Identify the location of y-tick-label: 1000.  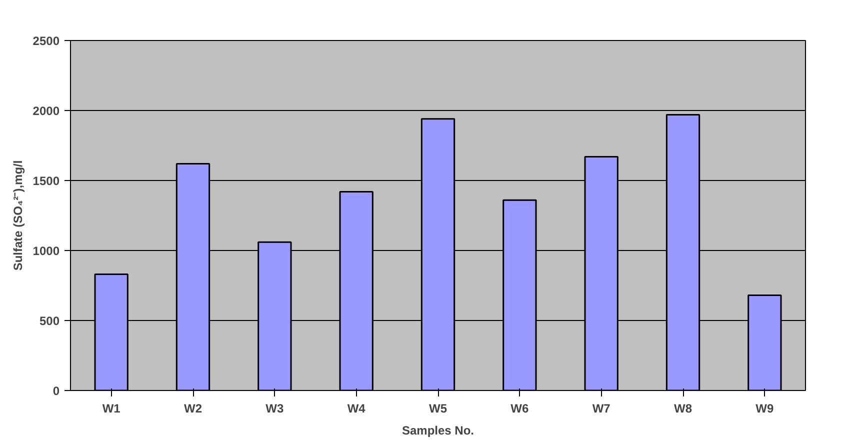
(46, 251).